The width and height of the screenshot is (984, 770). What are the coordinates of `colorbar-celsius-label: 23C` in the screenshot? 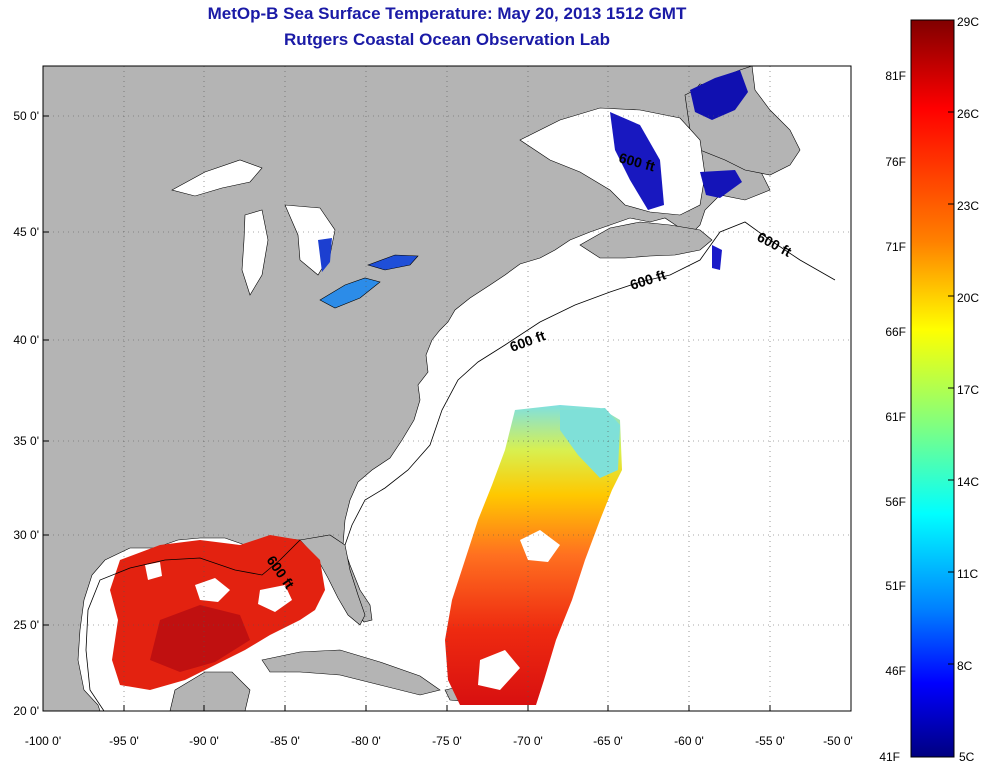 It's located at (968, 206).